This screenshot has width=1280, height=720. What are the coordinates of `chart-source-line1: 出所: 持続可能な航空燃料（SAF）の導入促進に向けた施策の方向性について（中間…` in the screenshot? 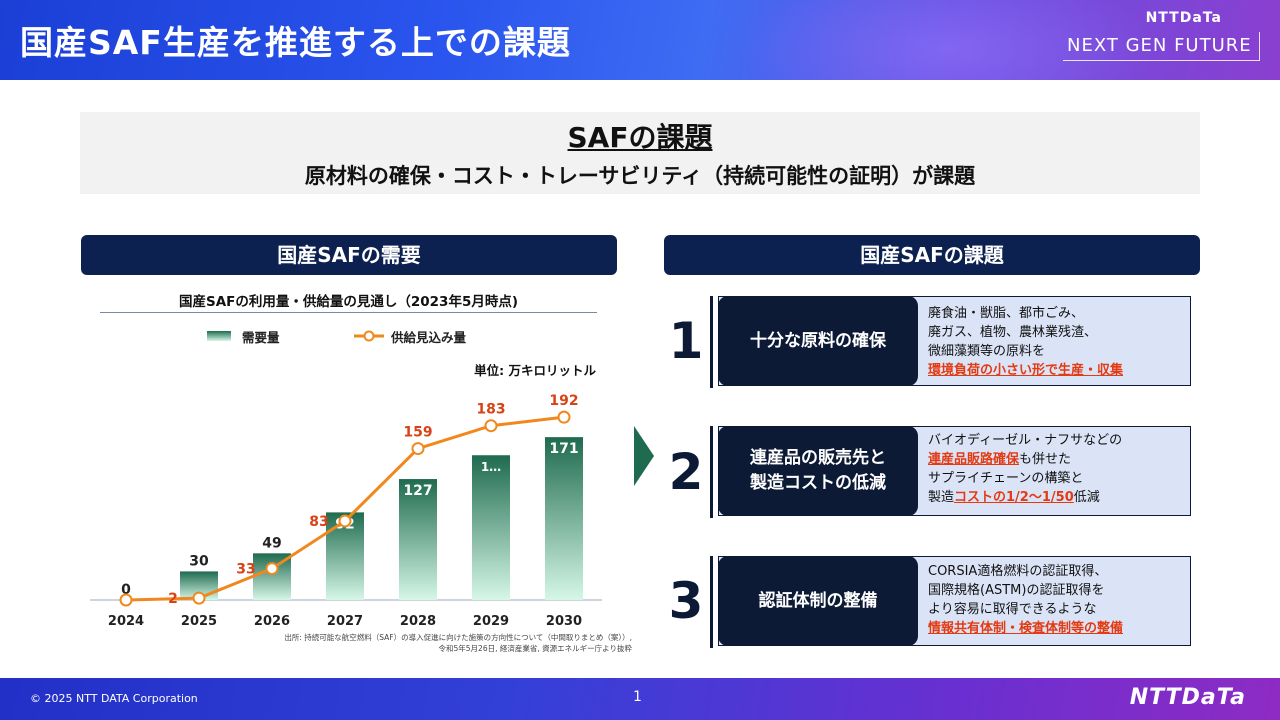 It's located at (458, 637).